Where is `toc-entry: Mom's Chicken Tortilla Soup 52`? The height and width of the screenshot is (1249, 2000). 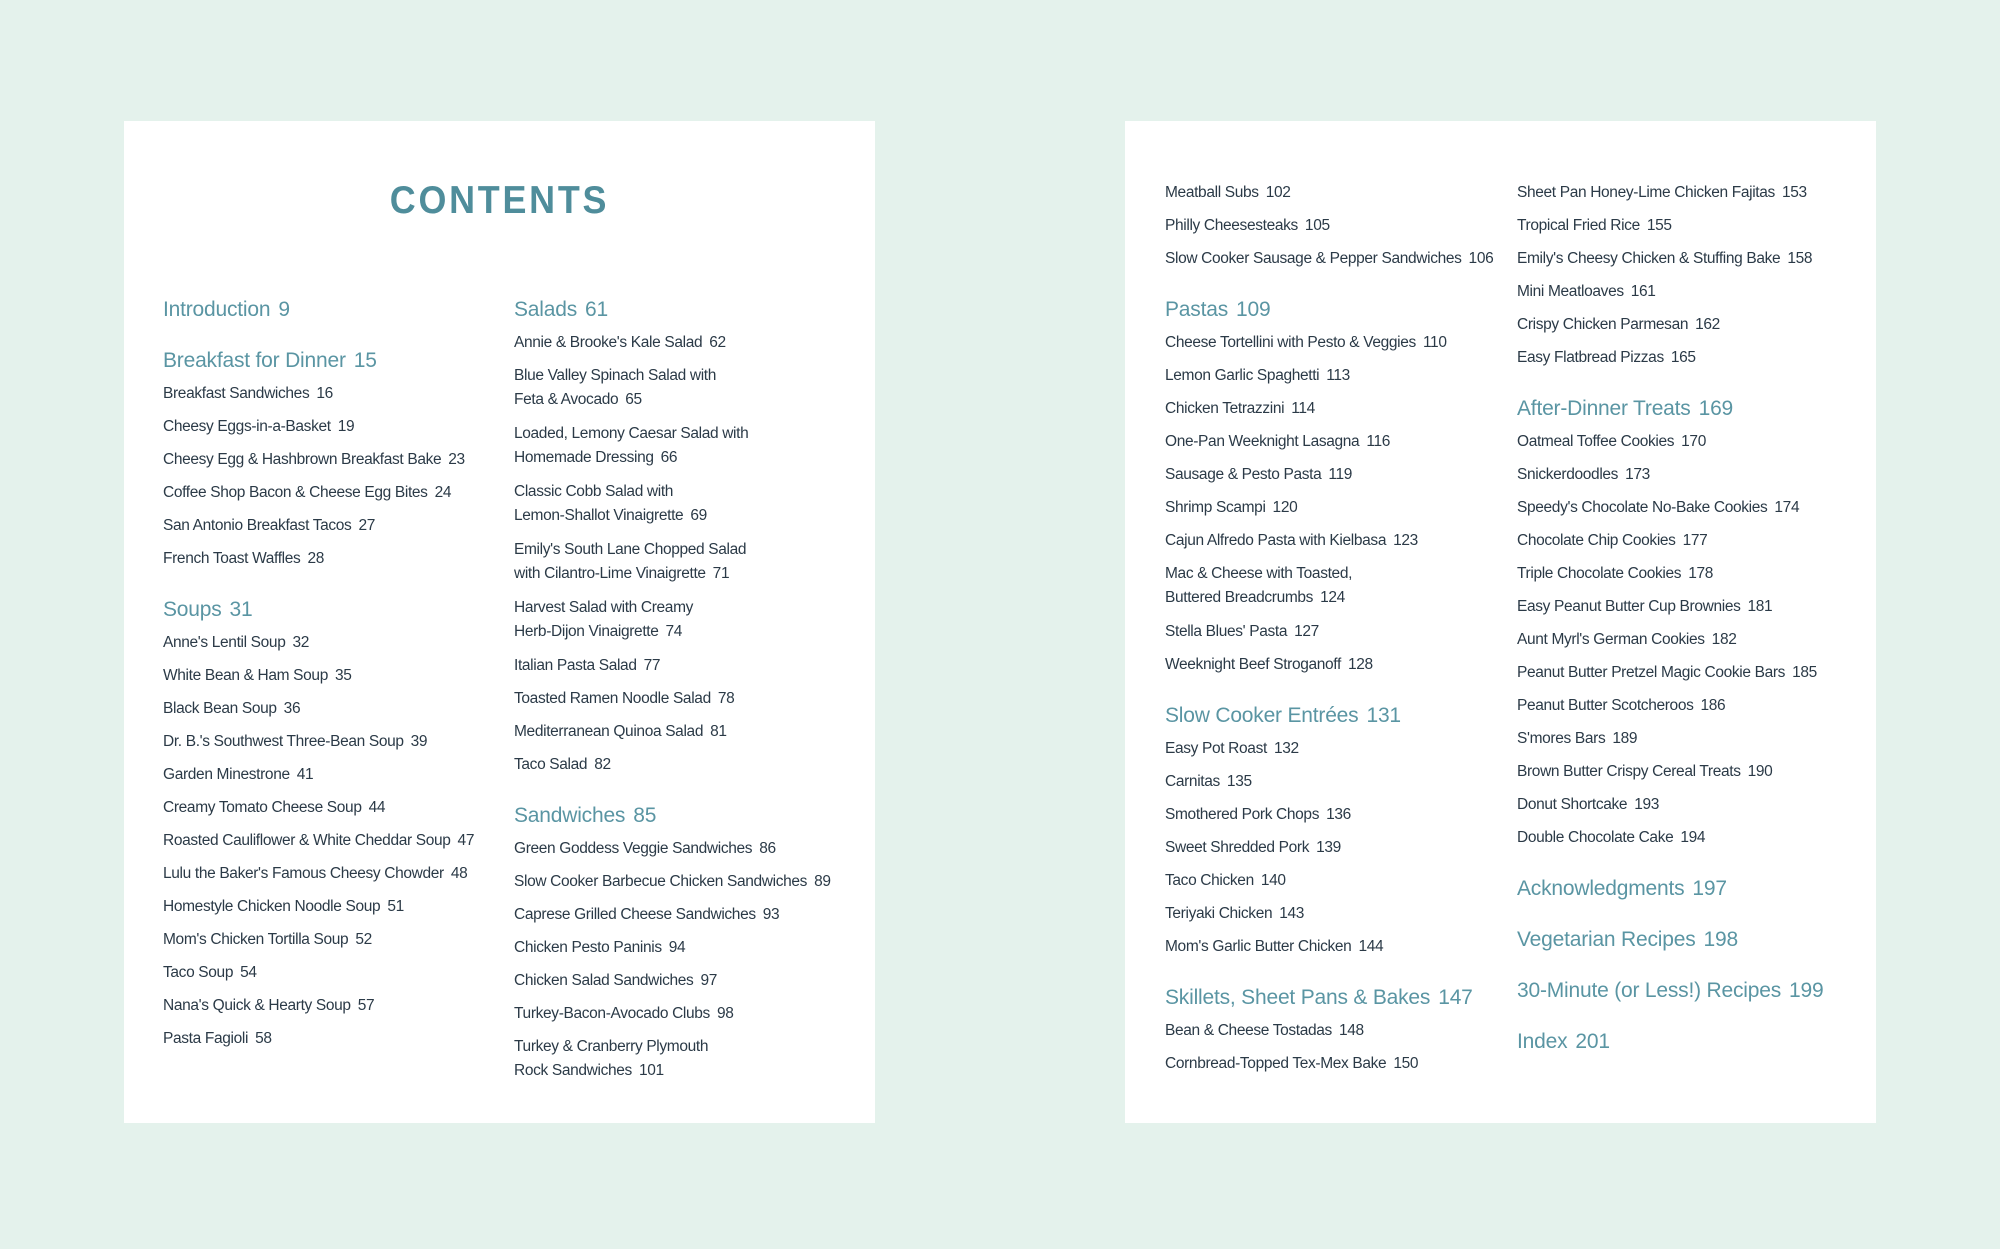
toc-entry: Mom's Chicken Tortilla Soup 52 is located at coordinates (333, 939).